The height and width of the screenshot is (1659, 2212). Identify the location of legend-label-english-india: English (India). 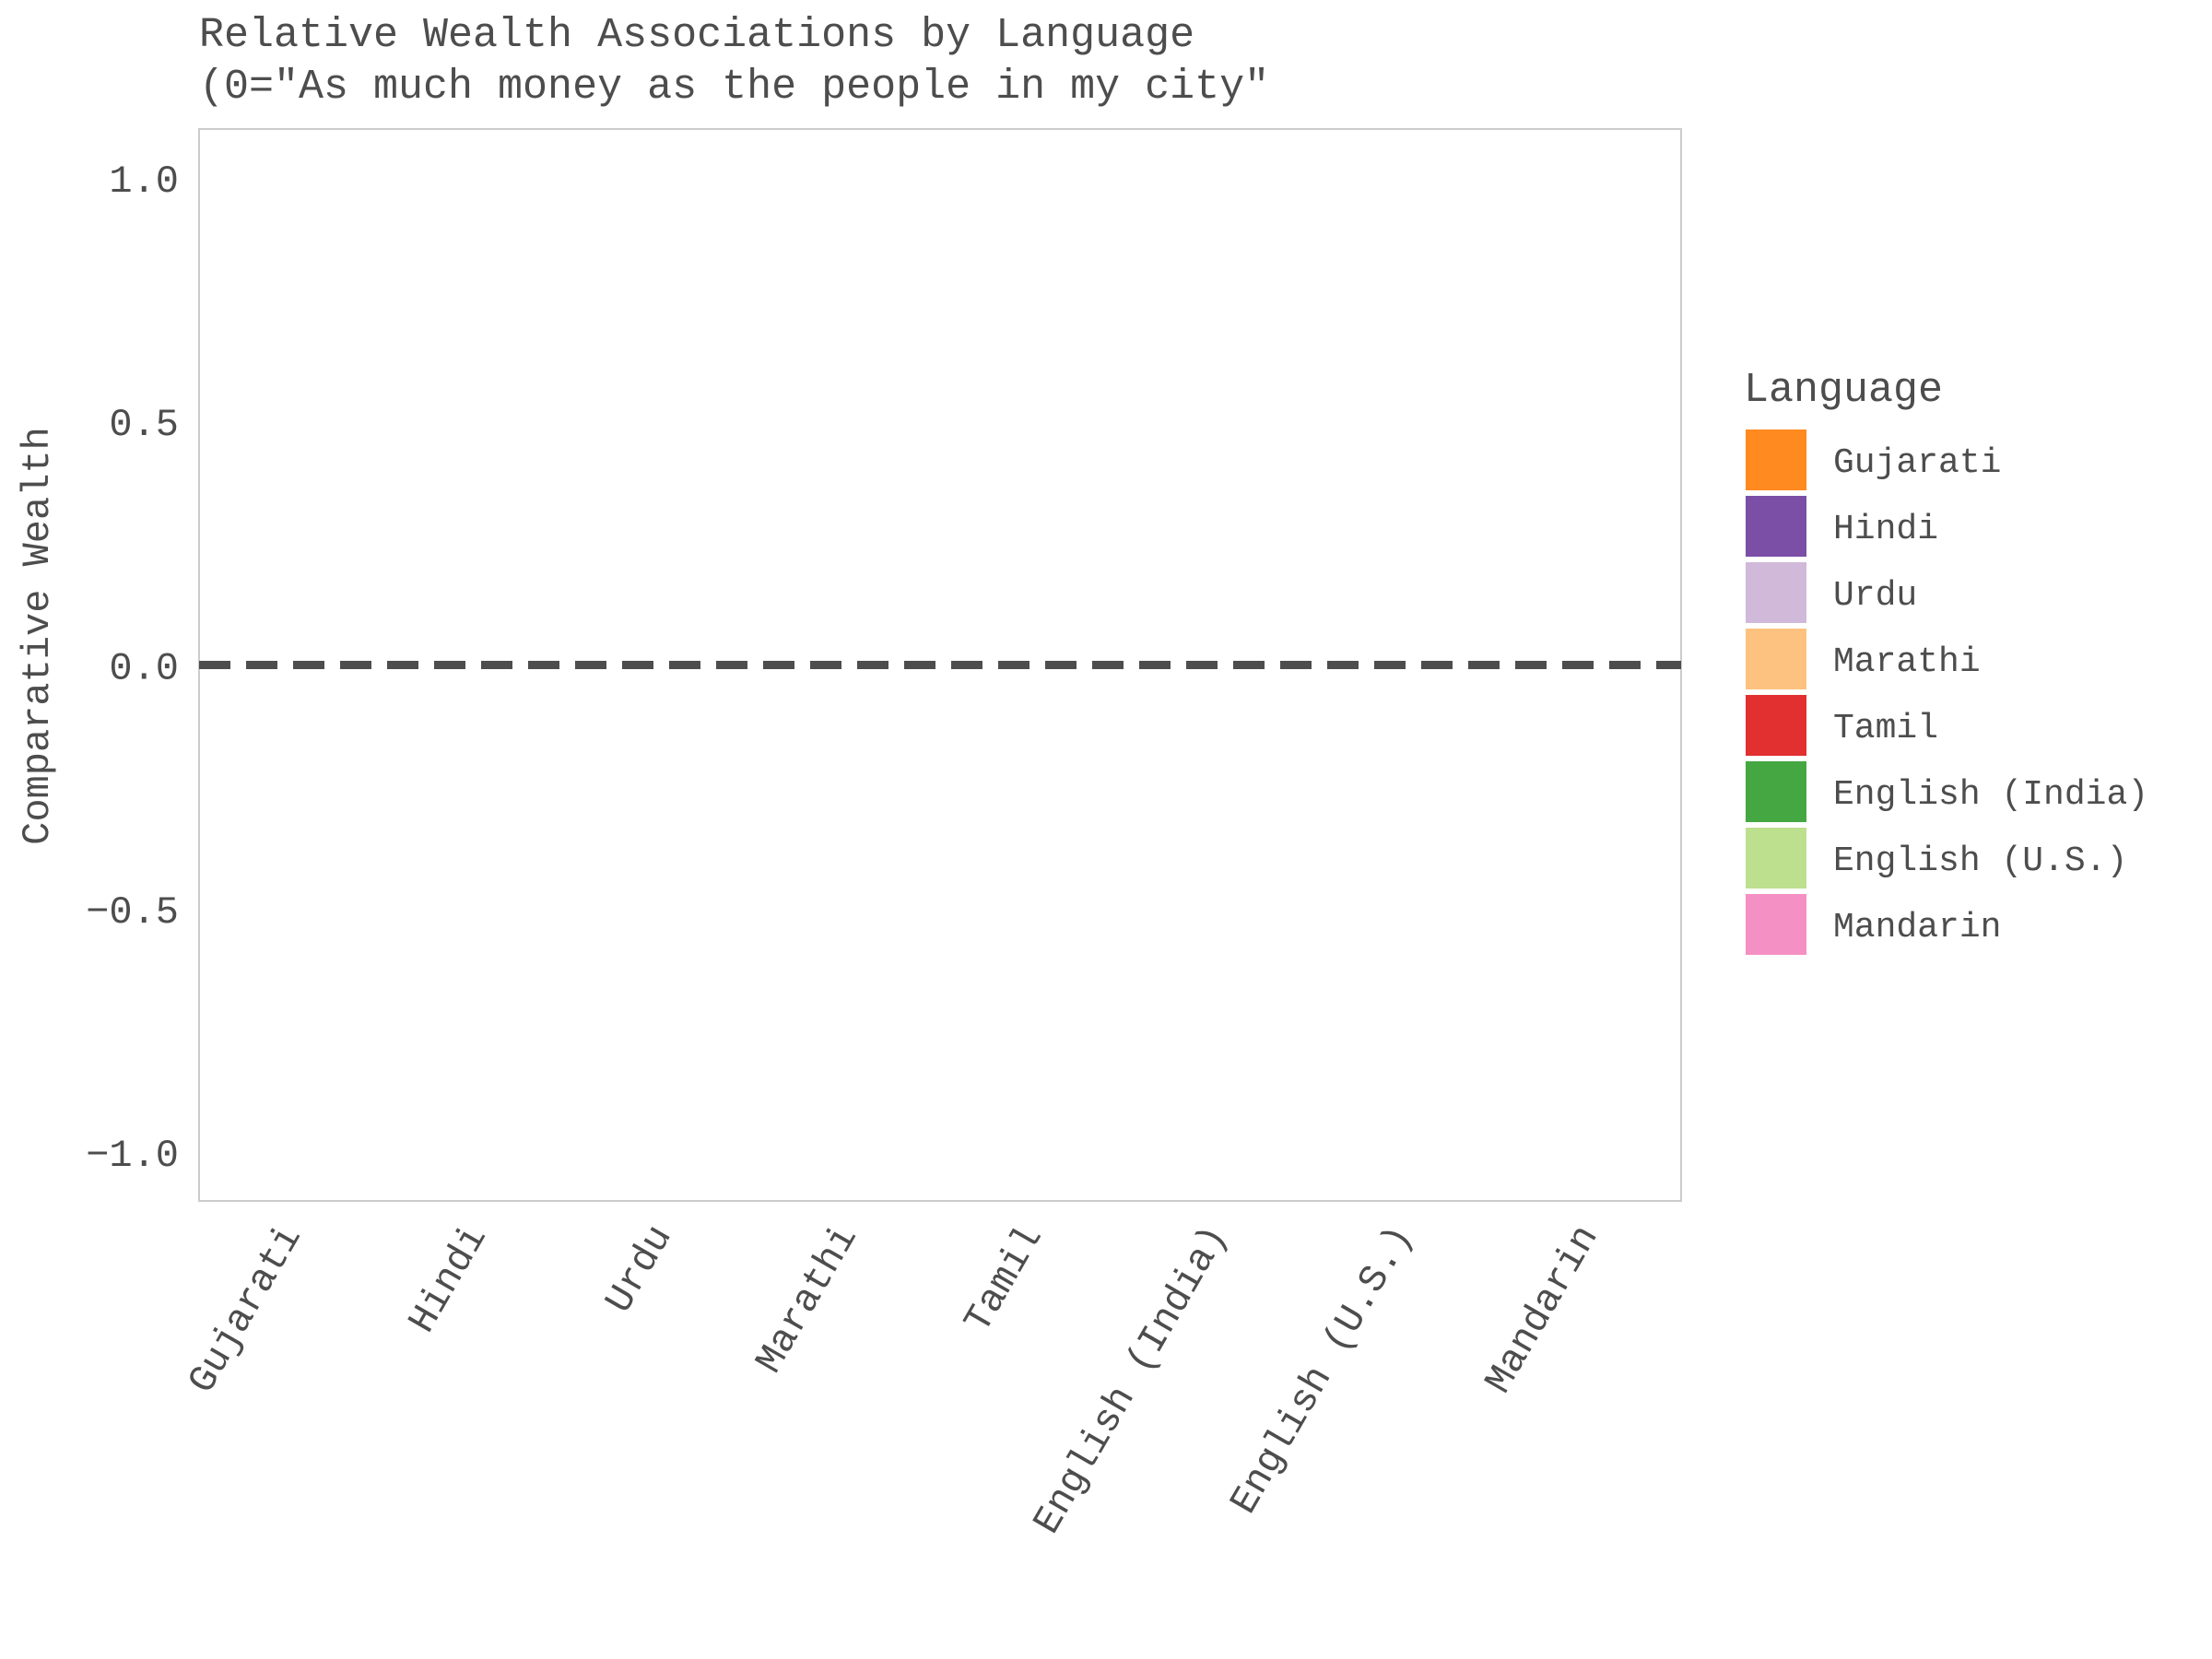
(1990, 795).